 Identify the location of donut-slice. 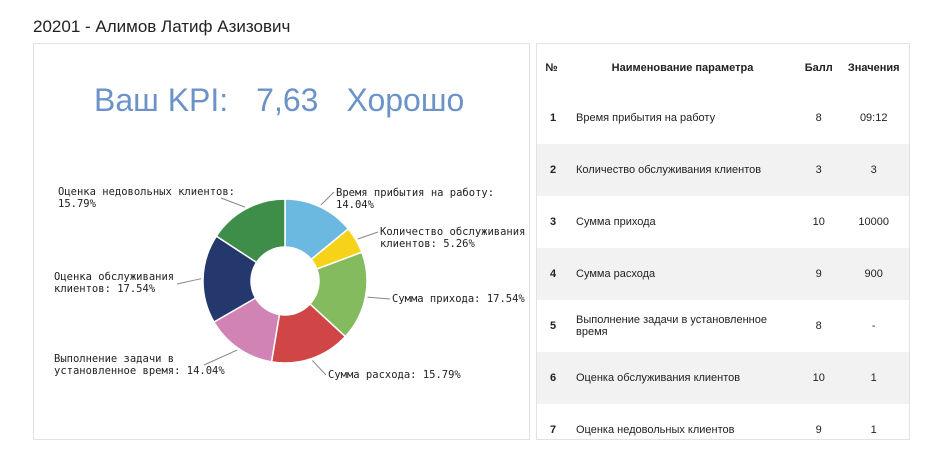
(250, 231).